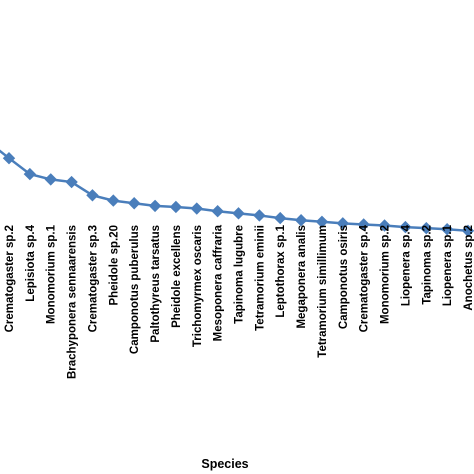 This screenshot has height=474, width=474. Describe the element at coordinates (406, 265) in the screenshot. I see `x-tick-label: Liopenera sp.4` at that location.